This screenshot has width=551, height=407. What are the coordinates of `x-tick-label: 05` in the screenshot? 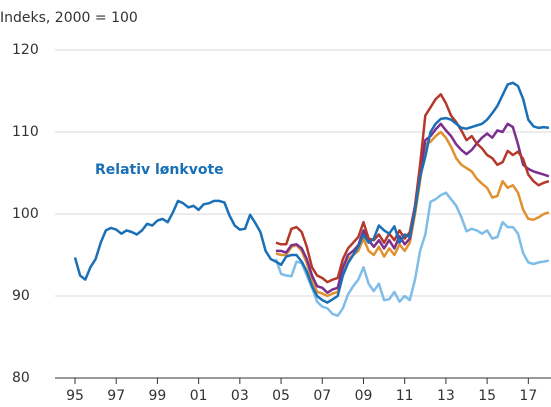 It's located at (281, 396).